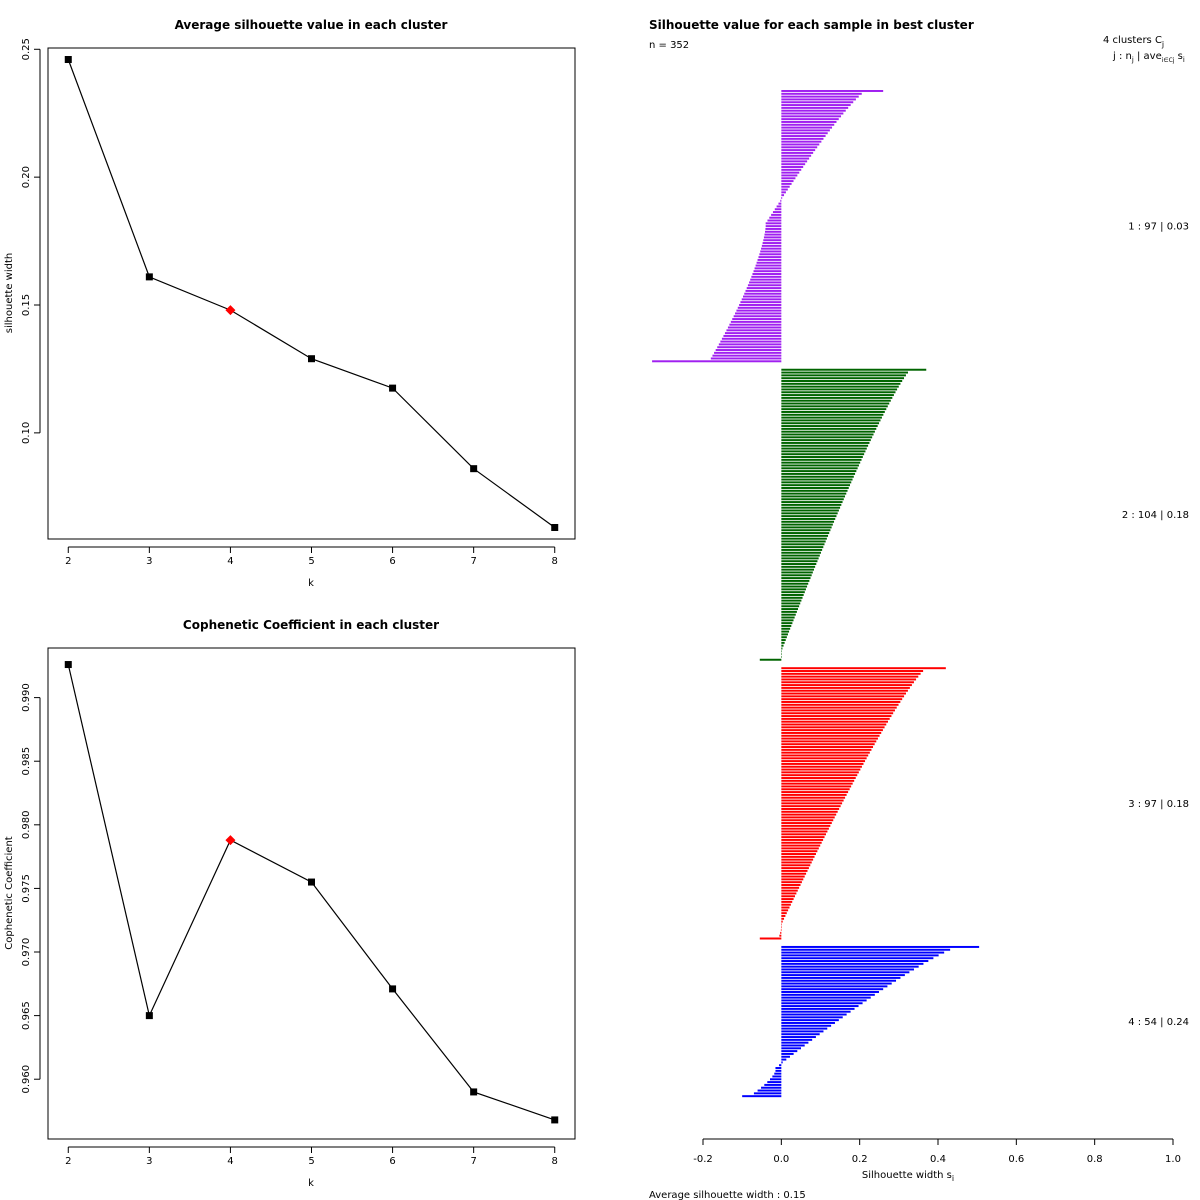  Describe the element at coordinates (230, 1161) in the screenshot. I see `x-tick-label: 4` at that location.